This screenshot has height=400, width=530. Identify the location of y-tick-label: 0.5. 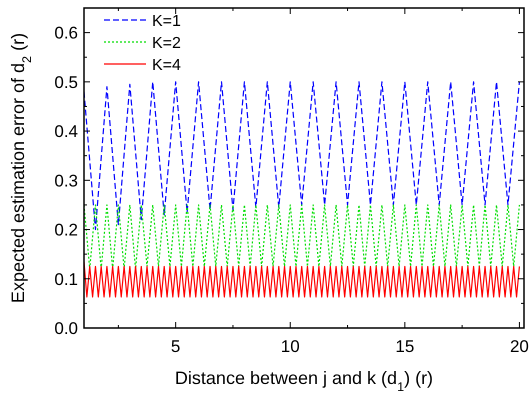
(66, 82).